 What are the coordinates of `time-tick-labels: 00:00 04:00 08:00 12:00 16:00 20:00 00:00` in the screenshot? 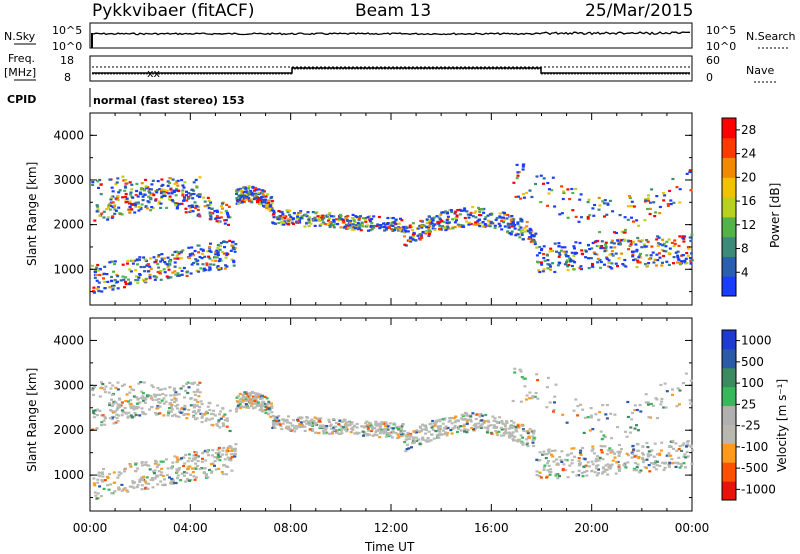 It's located at (391, 528).